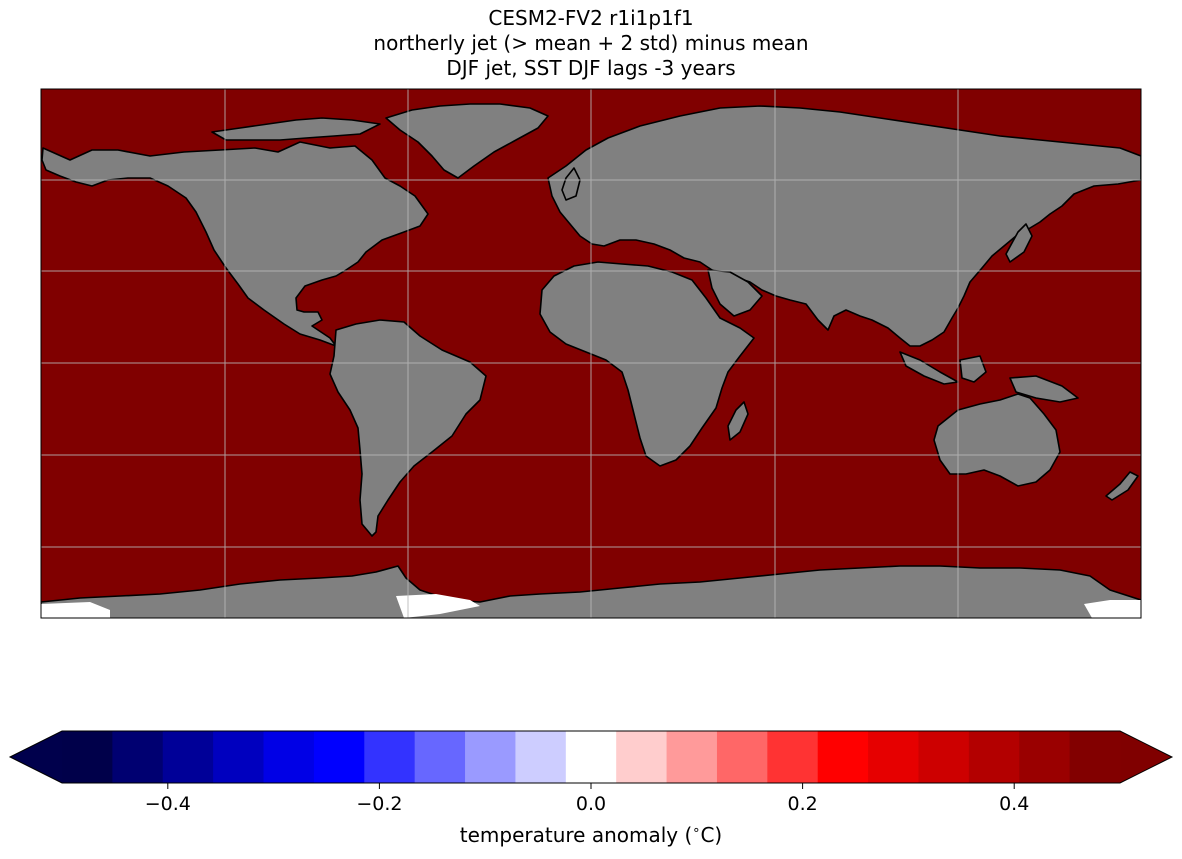  What do you see at coordinates (235, 244) in the screenshot?
I see `landmass-north-america` at bounding box center [235, 244].